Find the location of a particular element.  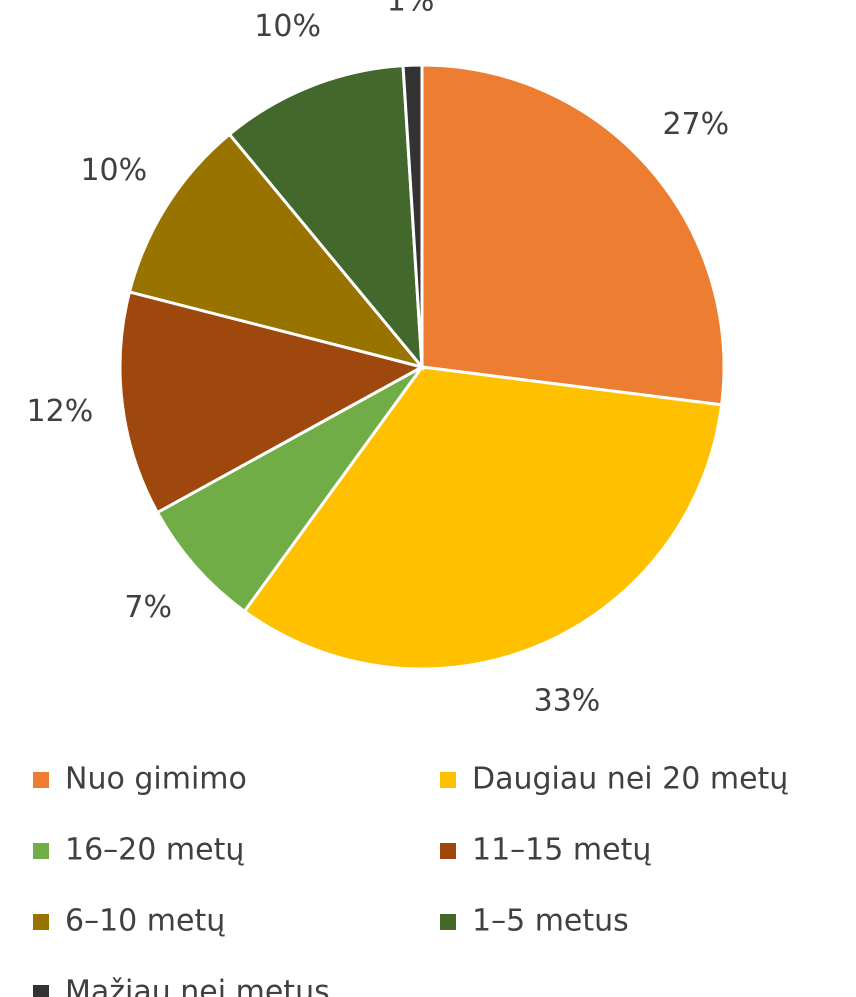

legend-label: Nuo gimimo is located at coordinates (156, 779).